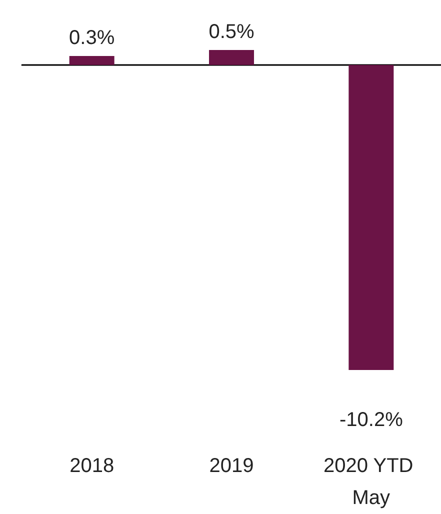 The image size is (441, 514). I want to click on x-tick-label: 2019, so click(231, 466).